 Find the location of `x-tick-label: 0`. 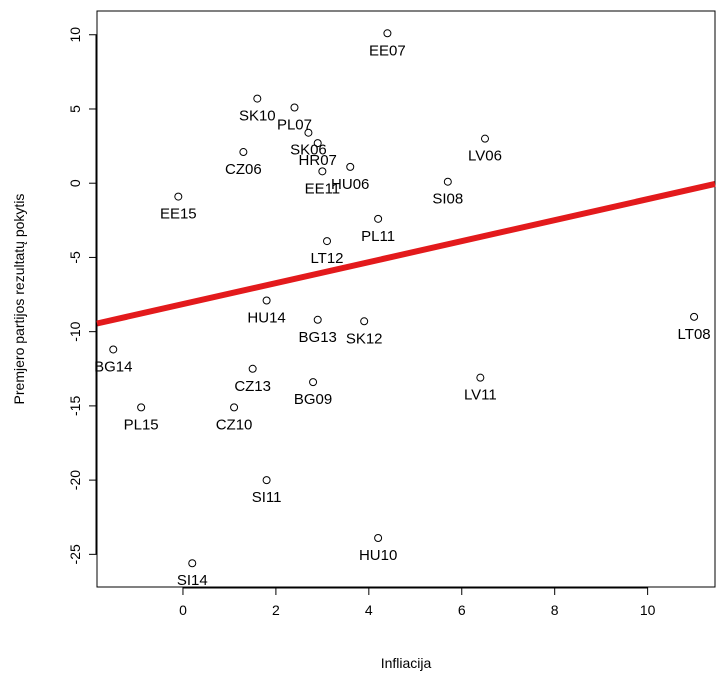

x-tick-label: 0 is located at coordinates (183, 610).